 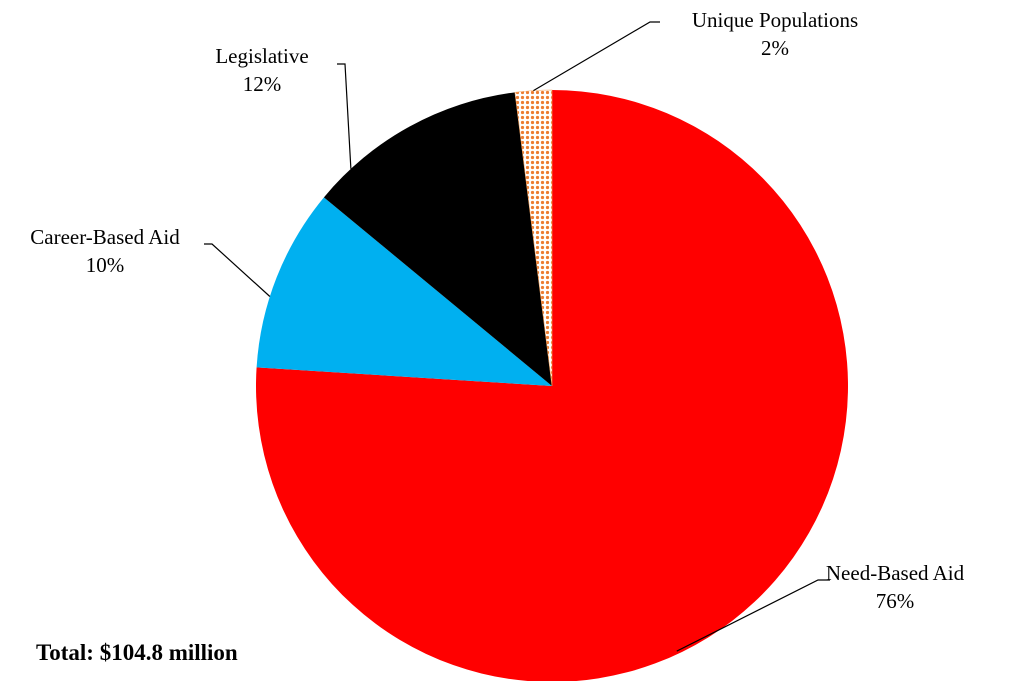 I want to click on slice-percent-unique-populations: 2%, so click(x=775, y=48).